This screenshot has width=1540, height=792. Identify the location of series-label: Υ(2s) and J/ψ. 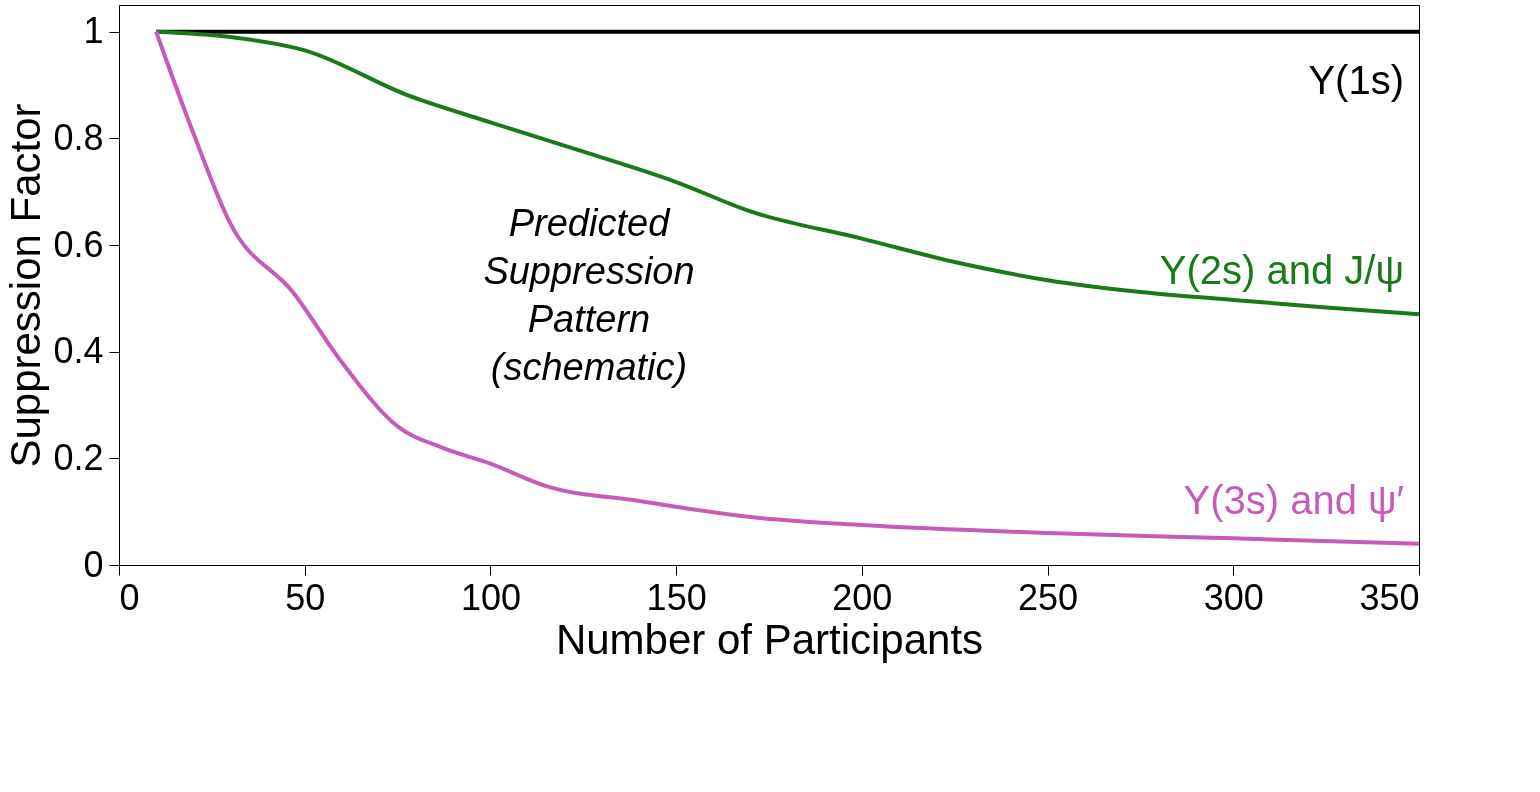
(1281, 270).